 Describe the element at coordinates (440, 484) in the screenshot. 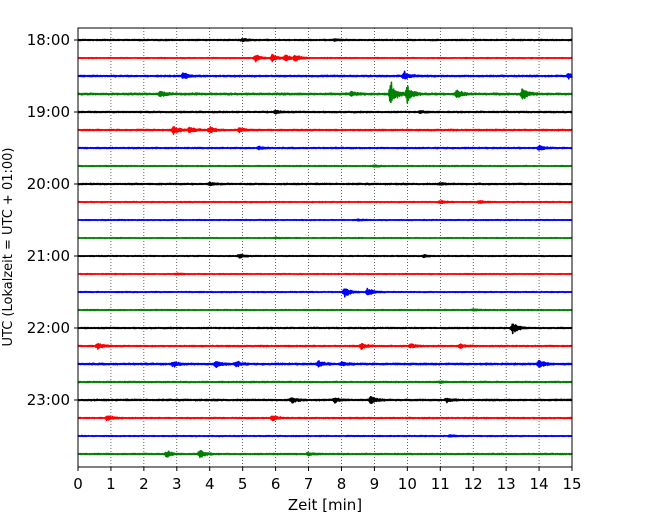

I see `x-tick-label: 11` at that location.